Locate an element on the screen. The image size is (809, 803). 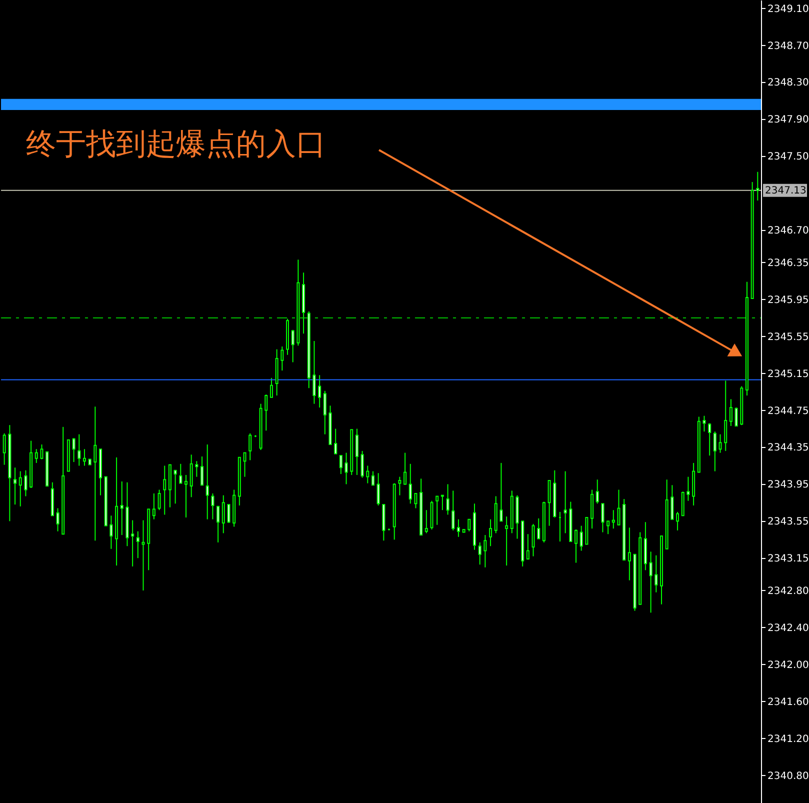
y-tick-label: 2341.20 is located at coordinates (788, 739).